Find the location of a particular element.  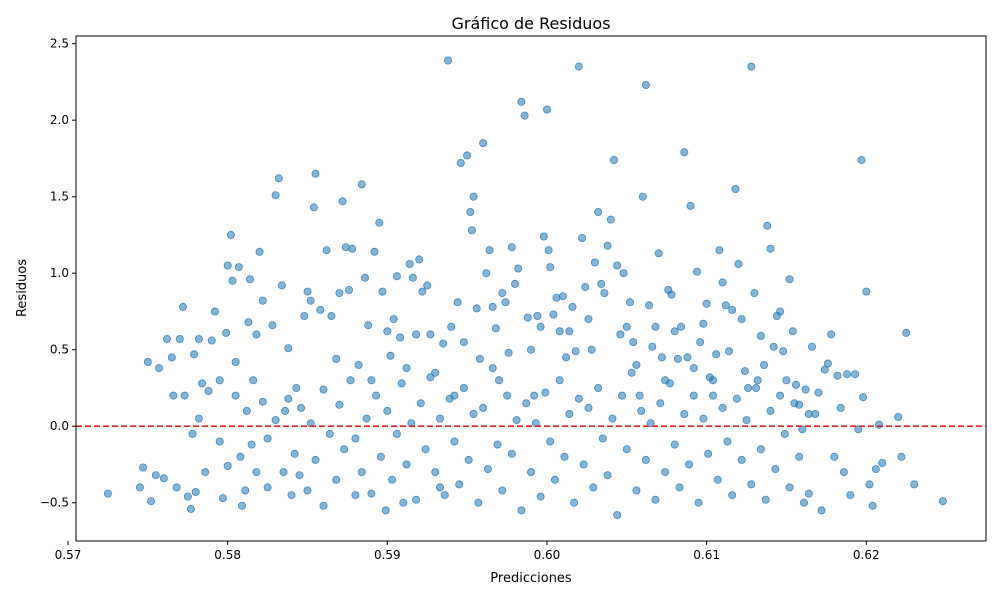

x-tick-label: 0.58 is located at coordinates (227, 555).